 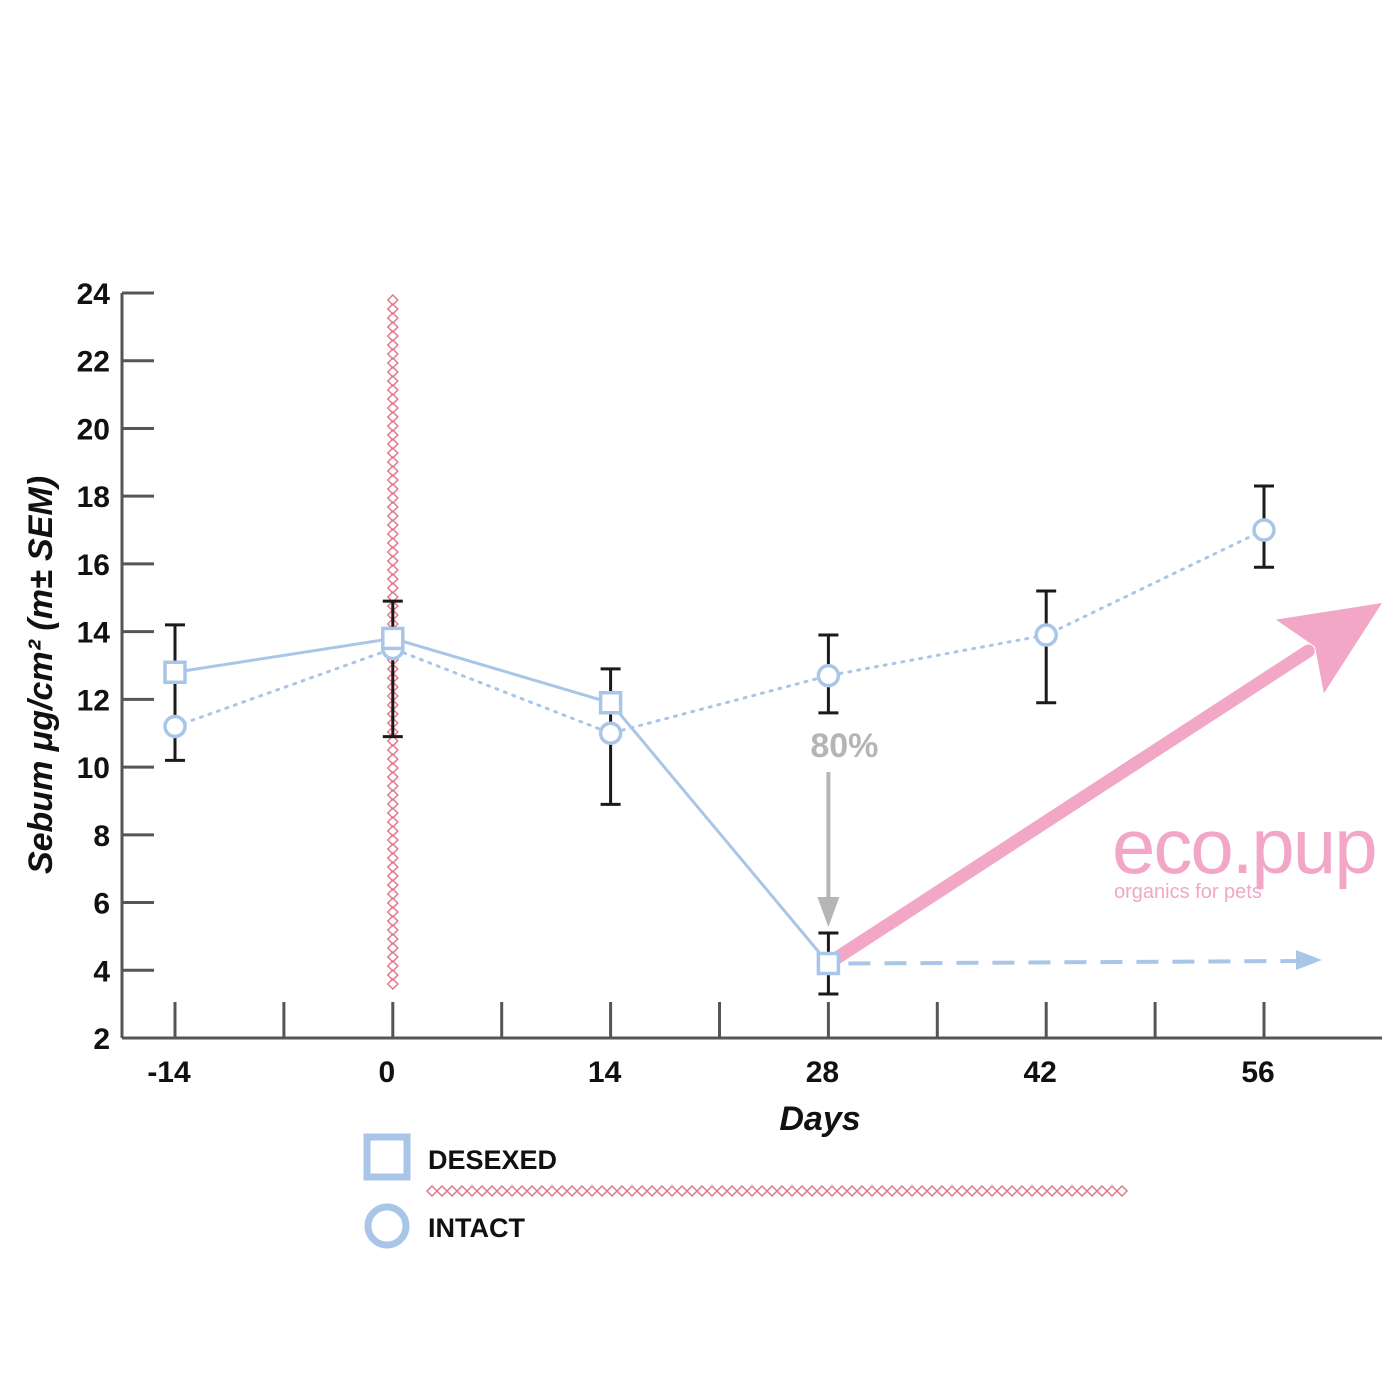 What do you see at coordinates (94, 633) in the screenshot?
I see `y-tick-label: 14` at bounding box center [94, 633].